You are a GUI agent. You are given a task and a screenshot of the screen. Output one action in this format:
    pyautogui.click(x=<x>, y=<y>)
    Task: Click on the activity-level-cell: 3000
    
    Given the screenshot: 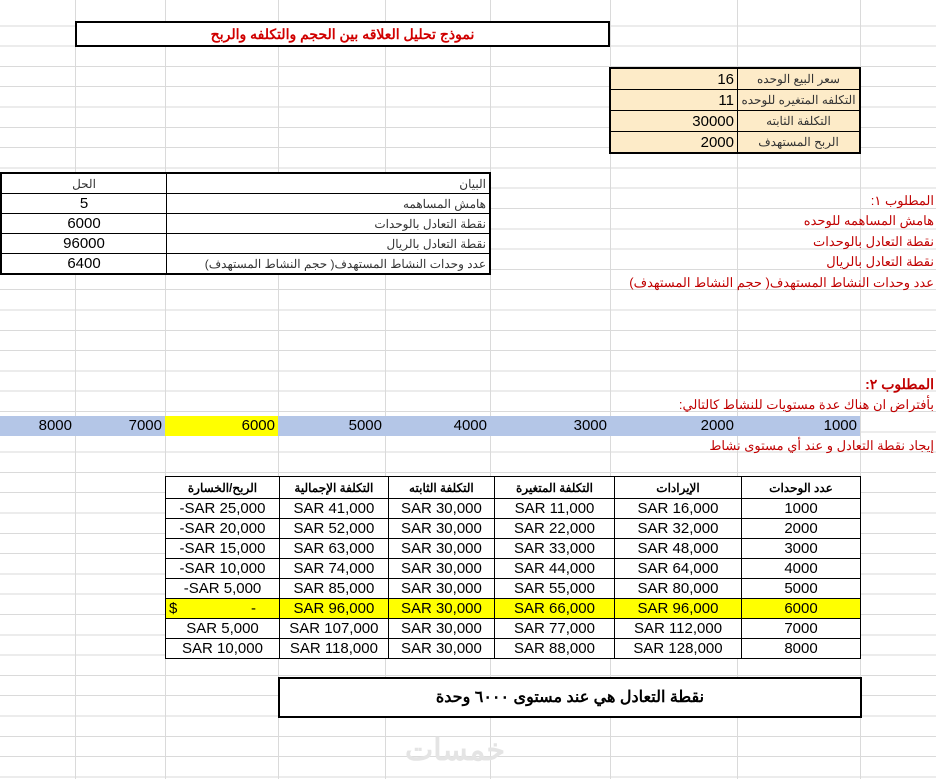 What is the action you would take?
    pyautogui.click(x=590, y=425)
    